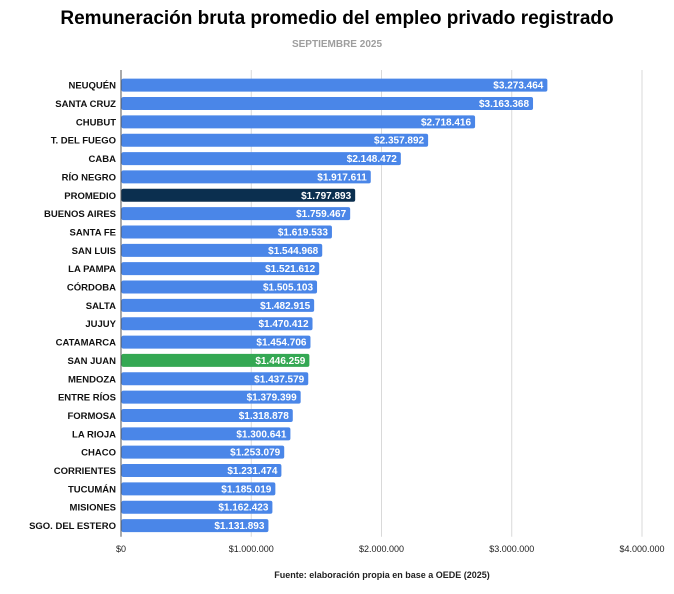 The height and width of the screenshot is (594, 674). I want to click on bar-value-label: $1.797.893, so click(326, 196).